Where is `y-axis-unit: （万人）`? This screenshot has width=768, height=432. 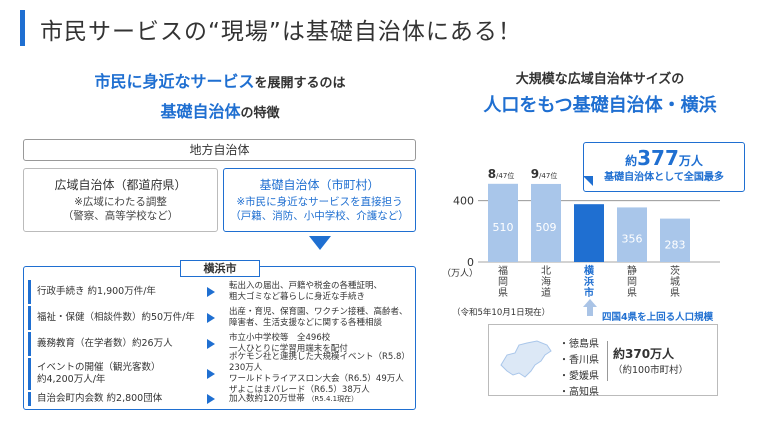 y-axis-unit: （万人） is located at coordinates (460, 273).